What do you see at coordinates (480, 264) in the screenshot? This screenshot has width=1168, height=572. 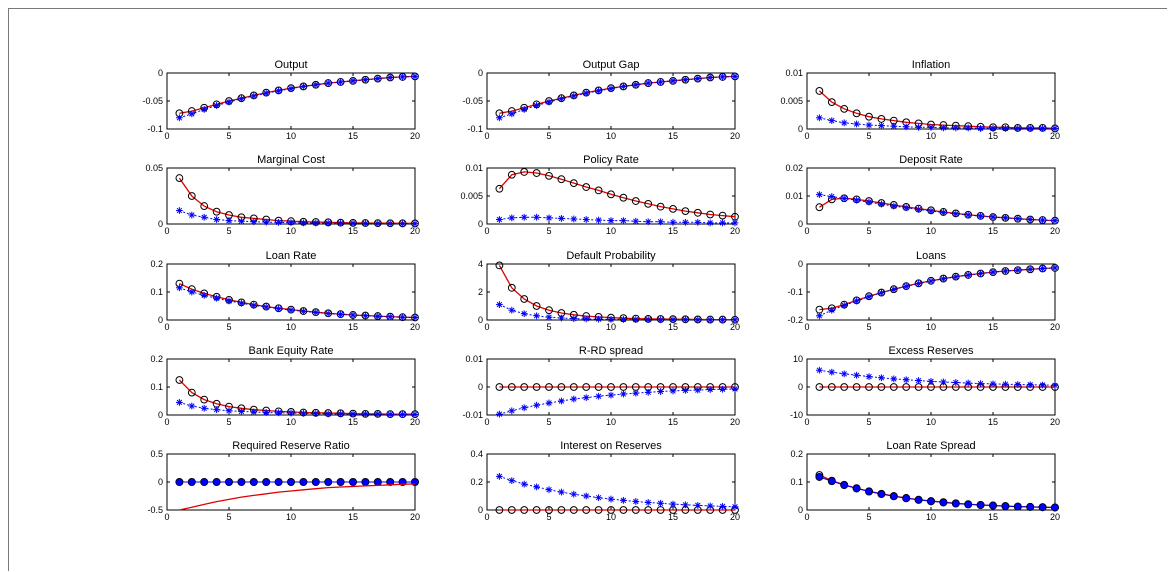 I see `y-tick-label: 4` at bounding box center [480, 264].